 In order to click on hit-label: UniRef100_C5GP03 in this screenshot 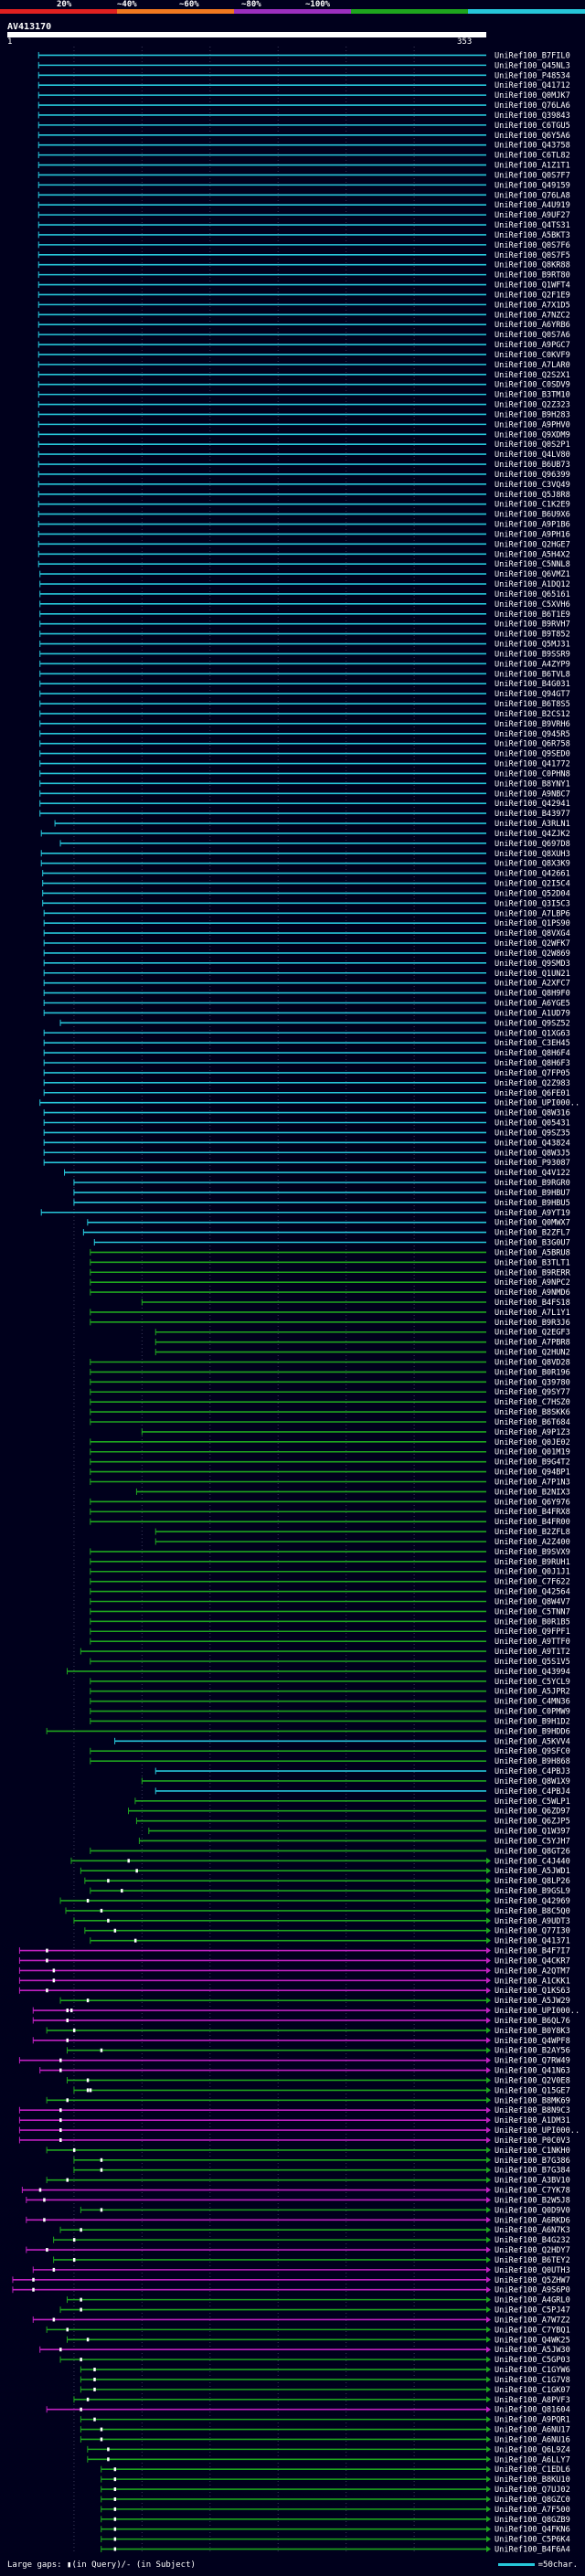, I will do `click(533, 2360)`.